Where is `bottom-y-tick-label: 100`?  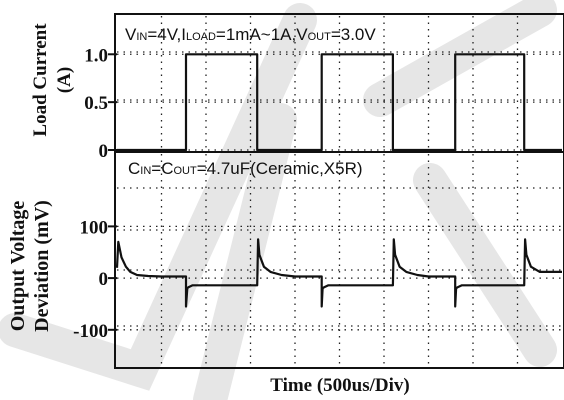 bottom-y-tick-label: 100 is located at coordinates (94, 227).